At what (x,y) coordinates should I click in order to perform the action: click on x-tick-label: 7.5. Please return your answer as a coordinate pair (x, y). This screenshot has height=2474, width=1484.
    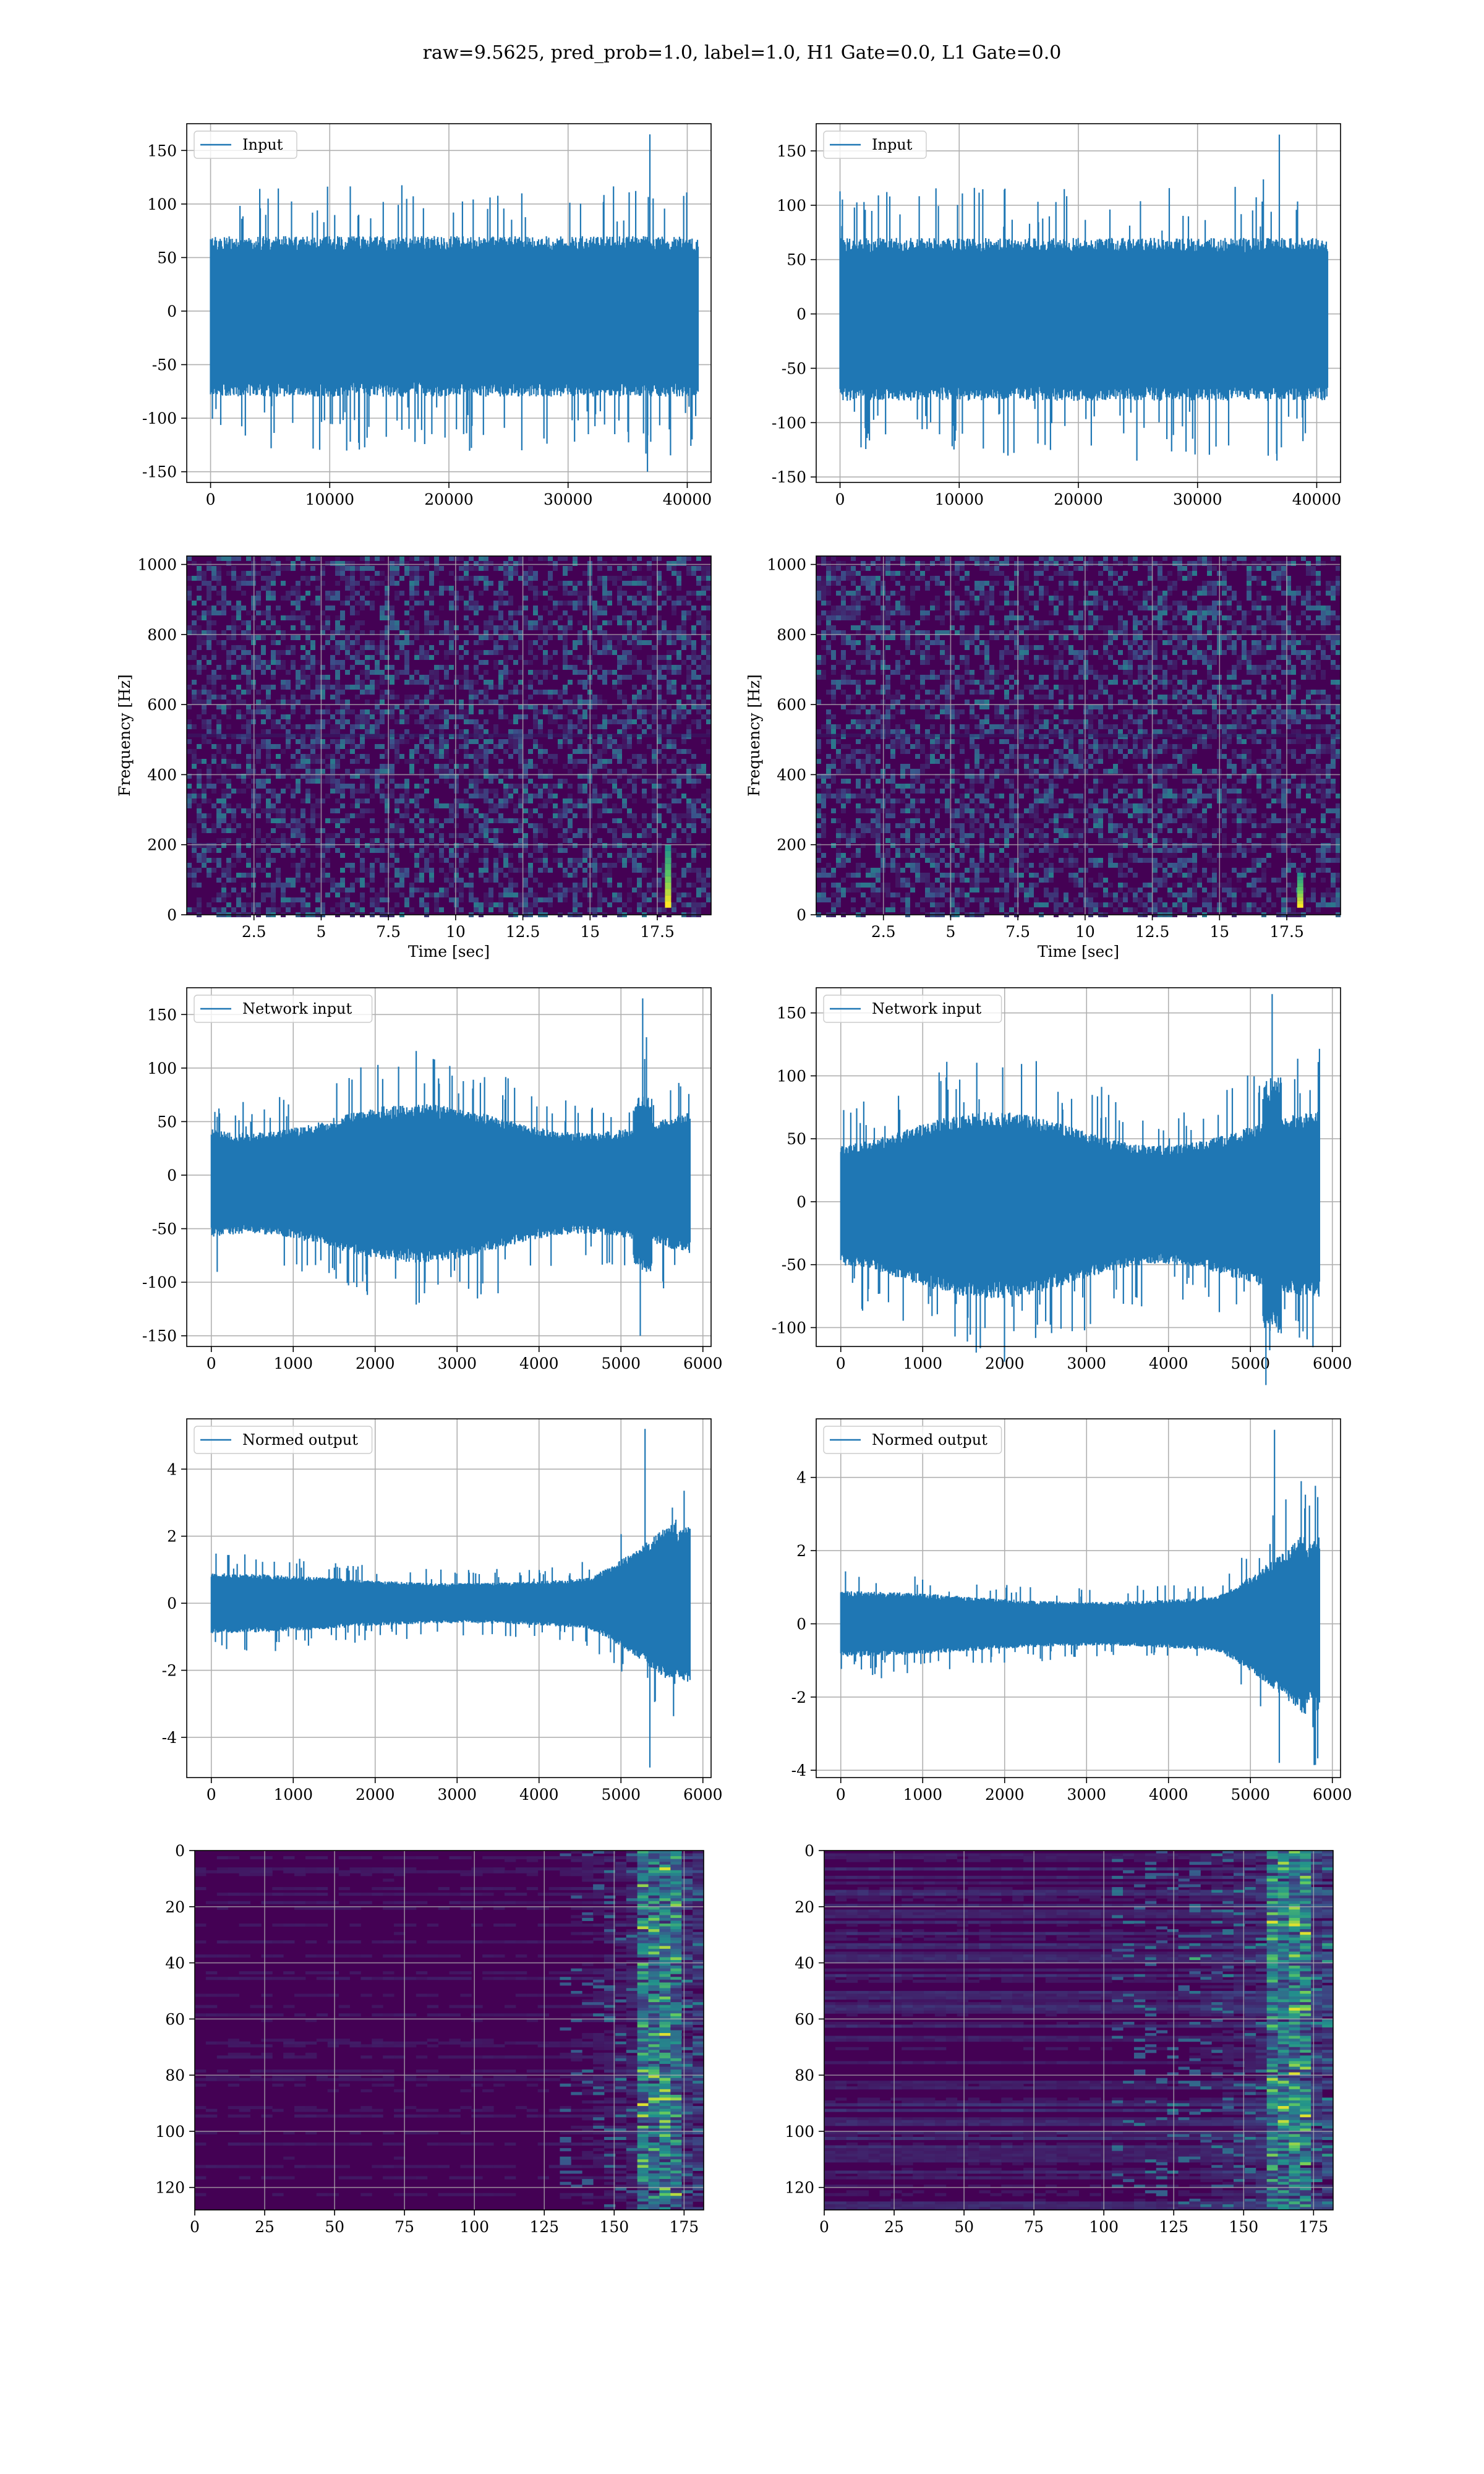
    Looking at the image, I should click on (388, 932).